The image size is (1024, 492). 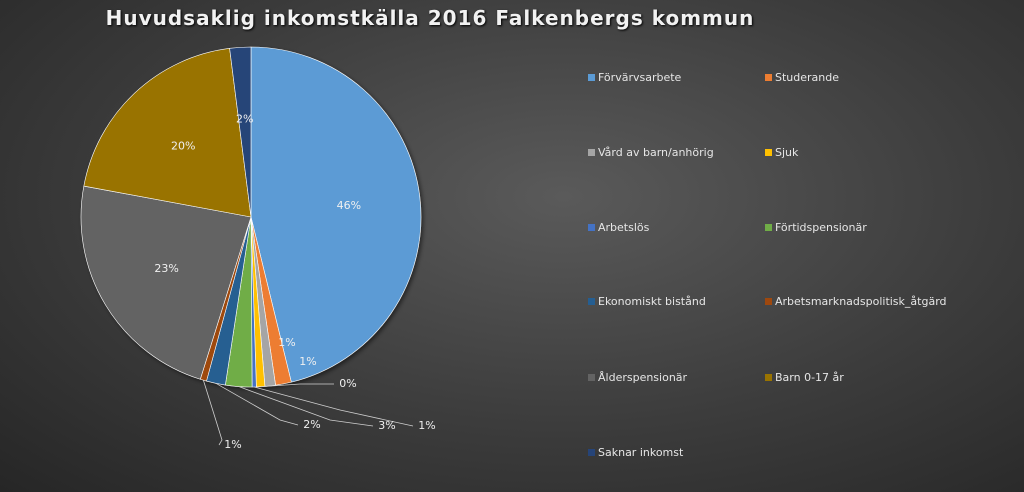 I want to click on slice-data-label: 46%, so click(x=349, y=205).